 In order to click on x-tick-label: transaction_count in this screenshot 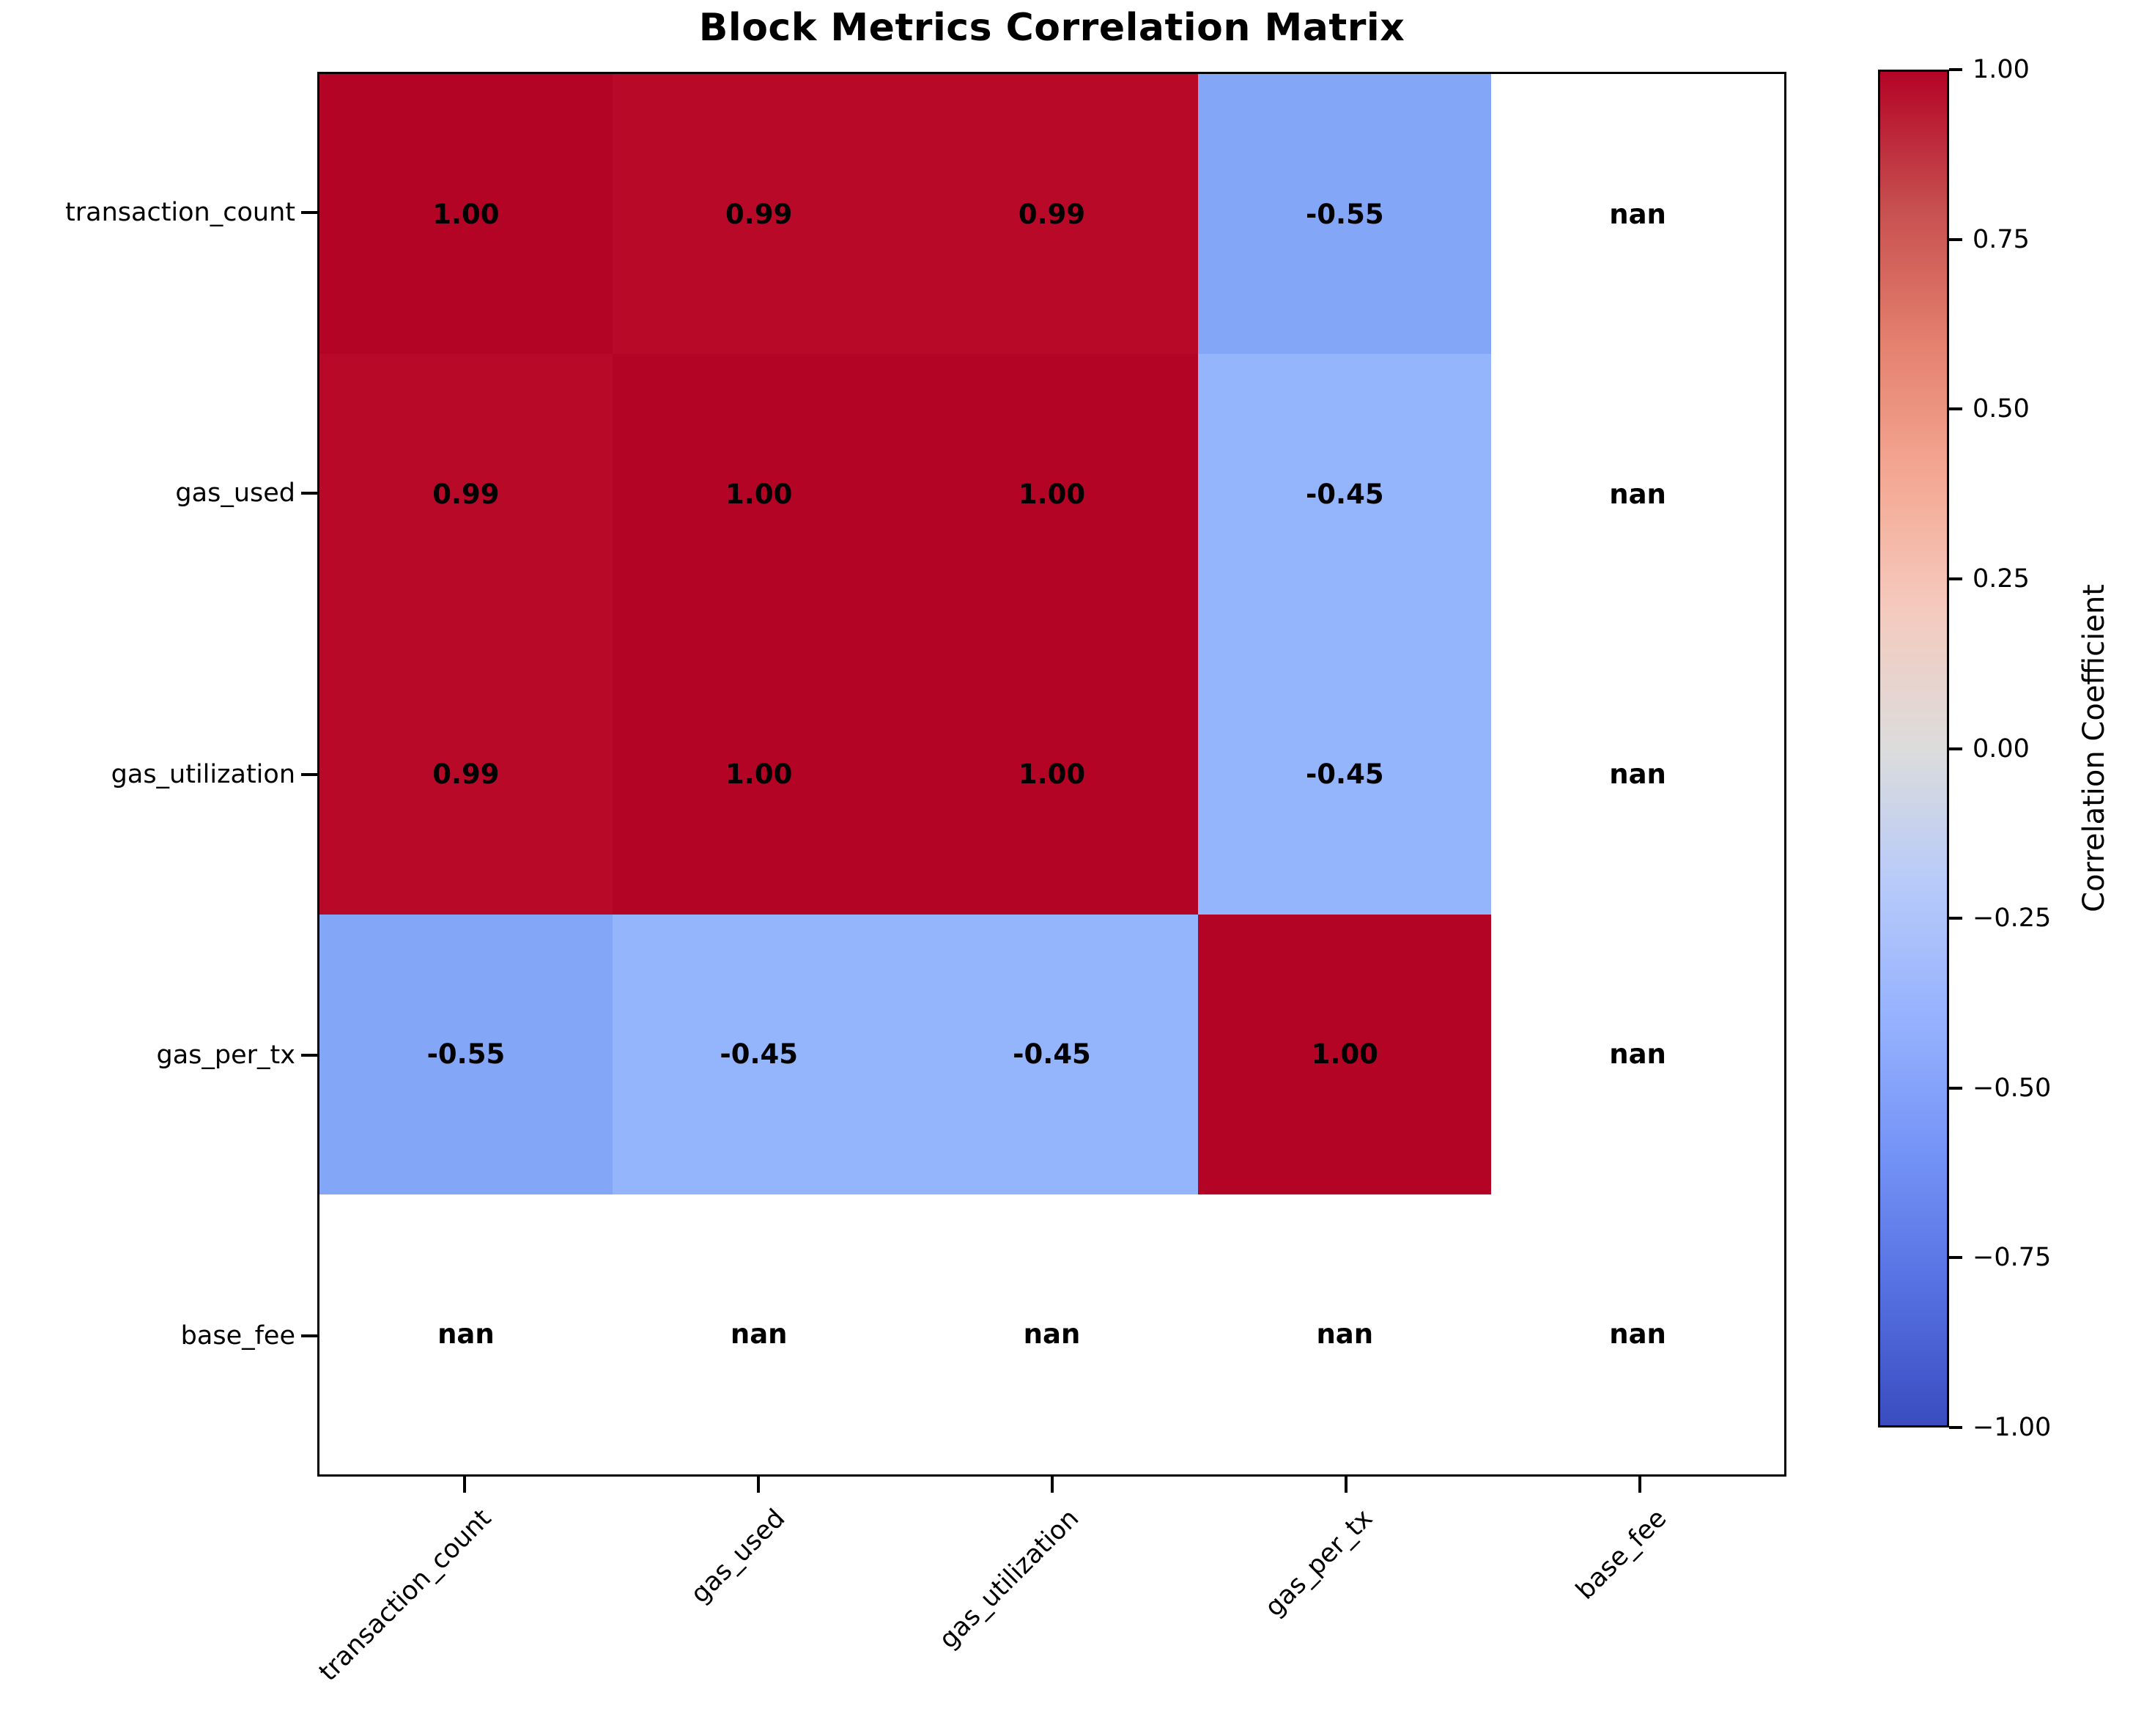, I will do `click(405, 1596)`.